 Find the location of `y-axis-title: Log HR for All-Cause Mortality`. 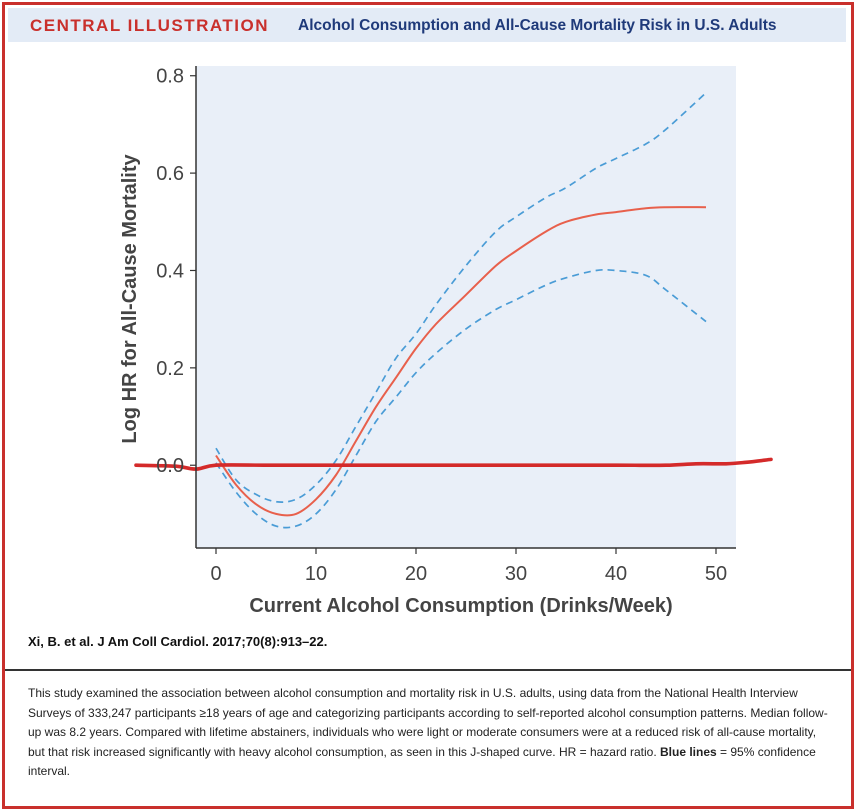

y-axis-title: Log HR for All-Cause Mortality is located at coordinates (130, 298).